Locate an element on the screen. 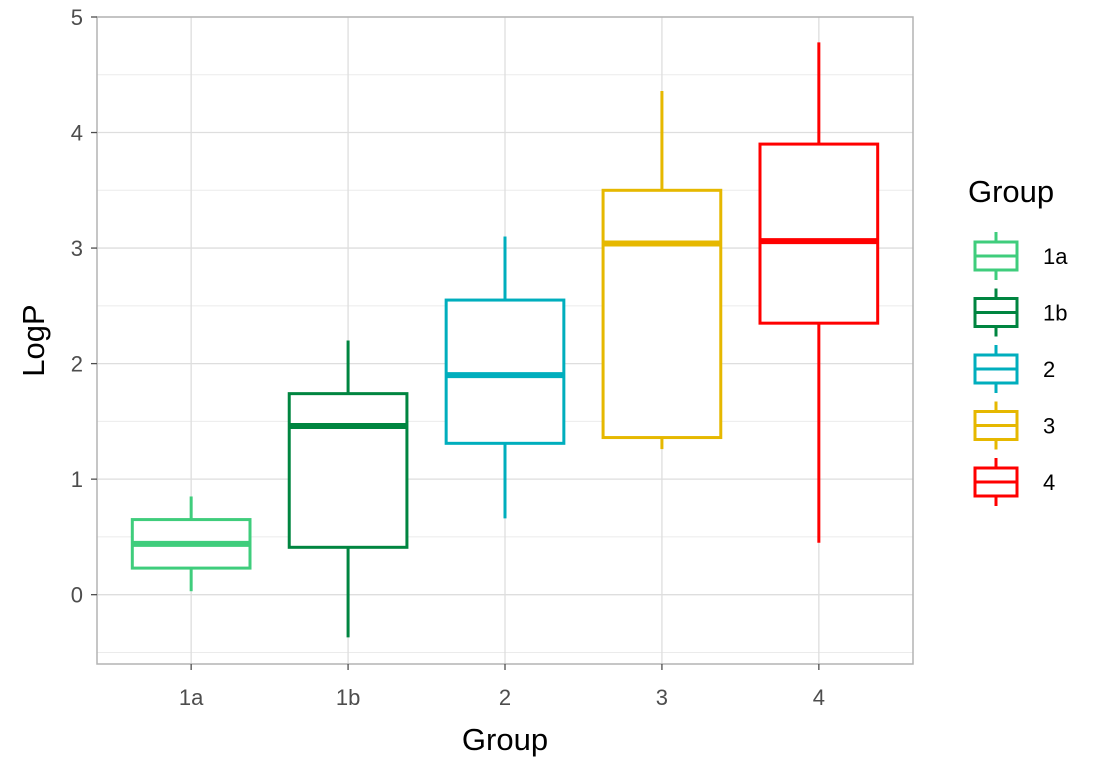  legend-label: 1b is located at coordinates (1055, 313).